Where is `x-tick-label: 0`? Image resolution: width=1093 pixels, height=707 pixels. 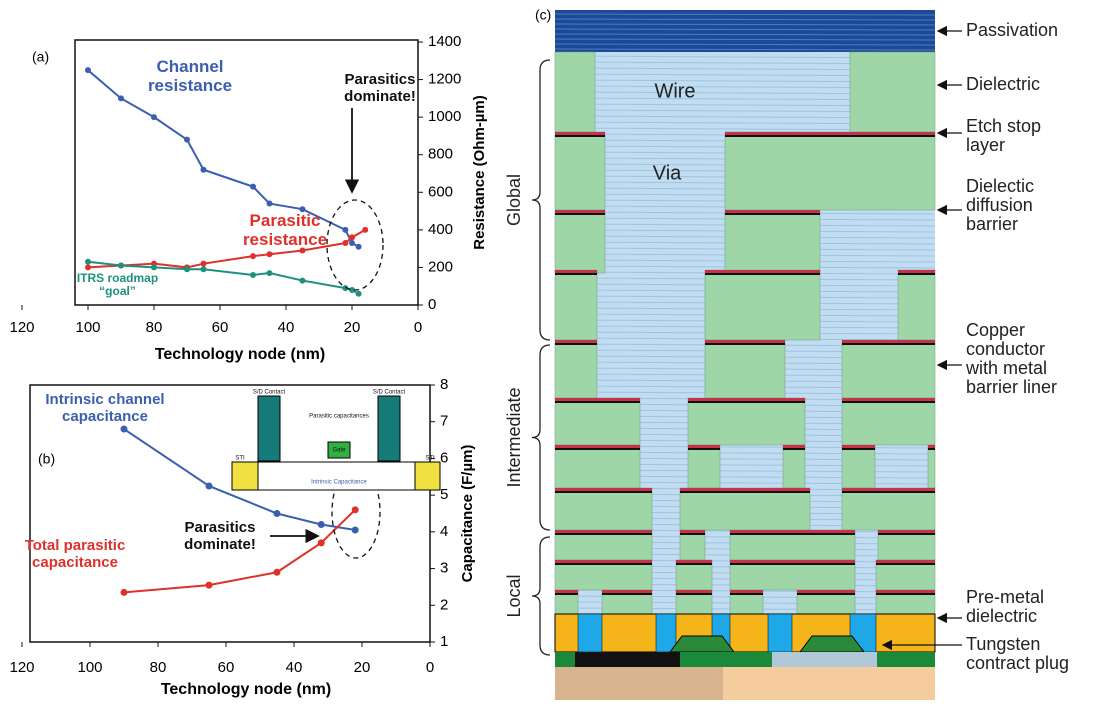 x-tick-label: 0 is located at coordinates (418, 327).